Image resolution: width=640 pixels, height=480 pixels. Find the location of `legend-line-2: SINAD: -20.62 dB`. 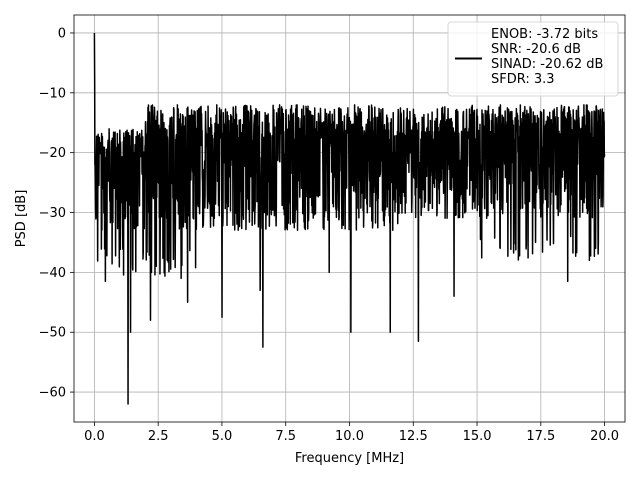

legend-line-2: SINAD: -20.62 dB is located at coordinates (547, 64).